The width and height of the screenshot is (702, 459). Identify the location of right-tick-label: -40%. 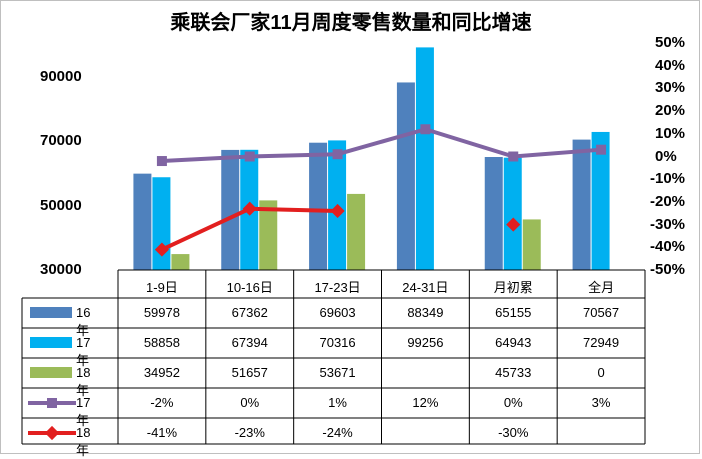
(668, 247).